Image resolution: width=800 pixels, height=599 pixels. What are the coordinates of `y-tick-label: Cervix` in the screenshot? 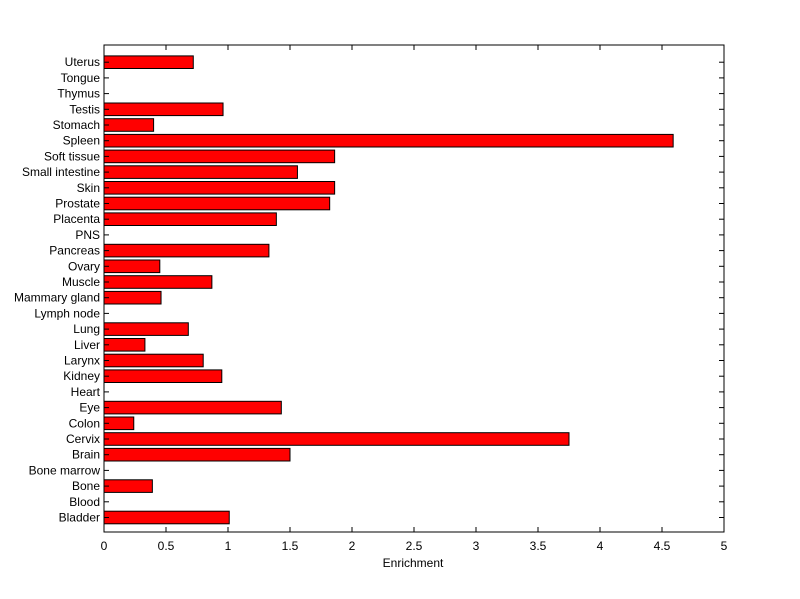 It's located at (83, 439).